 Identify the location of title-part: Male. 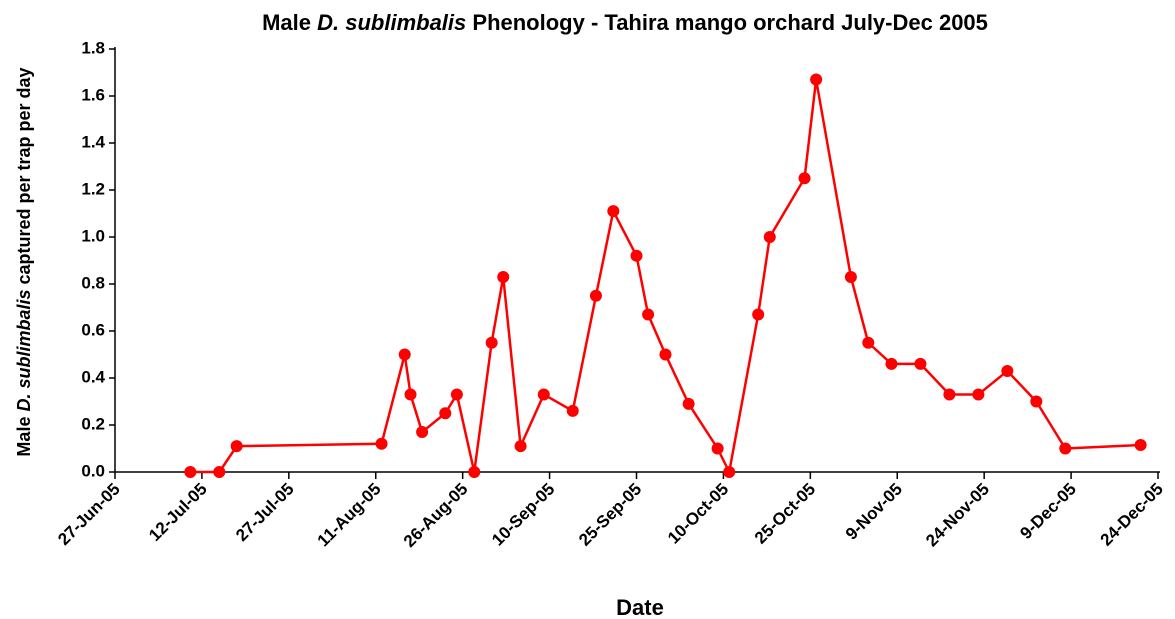
(289, 22).